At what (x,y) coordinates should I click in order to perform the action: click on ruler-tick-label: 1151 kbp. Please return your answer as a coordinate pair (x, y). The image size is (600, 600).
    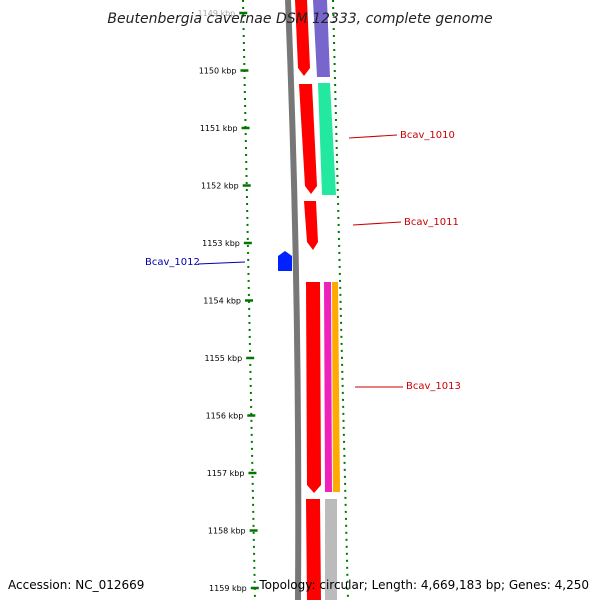
    Looking at the image, I should click on (219, 128).